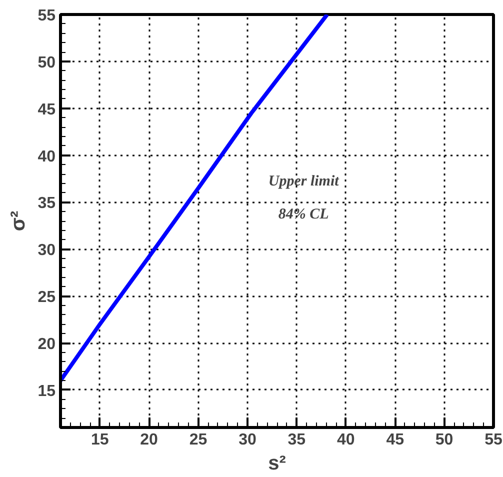 This screenshot has width=503, height=477. Describe the element at coordinates (47, 157) in the screenshot. I see `y-tick-label: 40` at that location.